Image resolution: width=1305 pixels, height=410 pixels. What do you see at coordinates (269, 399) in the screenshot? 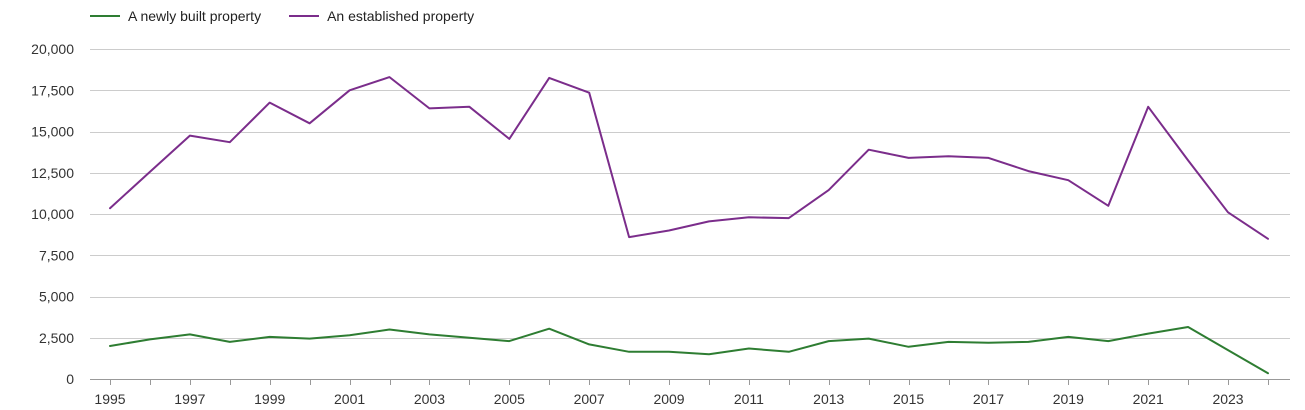
I see `x-tick-label: 1999` at bounding box center [269, 399].